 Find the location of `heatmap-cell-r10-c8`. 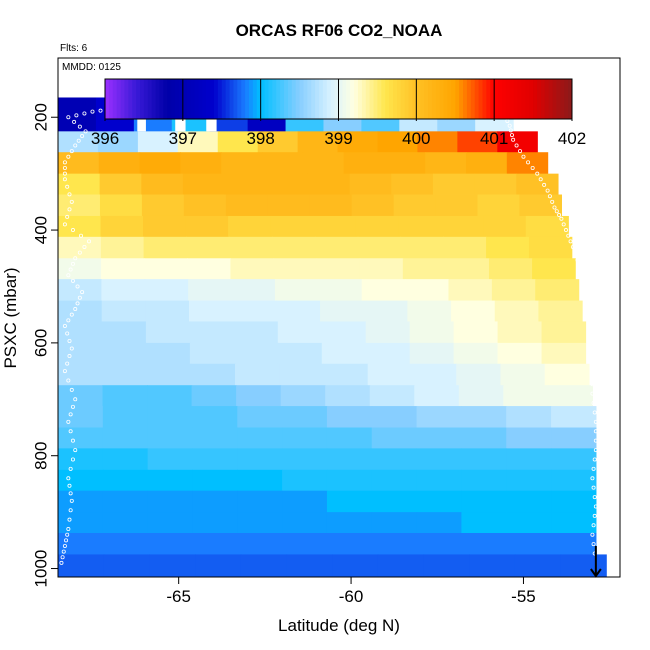

heatmap-cell-r10-c8 is located at coordinates (432, 332).